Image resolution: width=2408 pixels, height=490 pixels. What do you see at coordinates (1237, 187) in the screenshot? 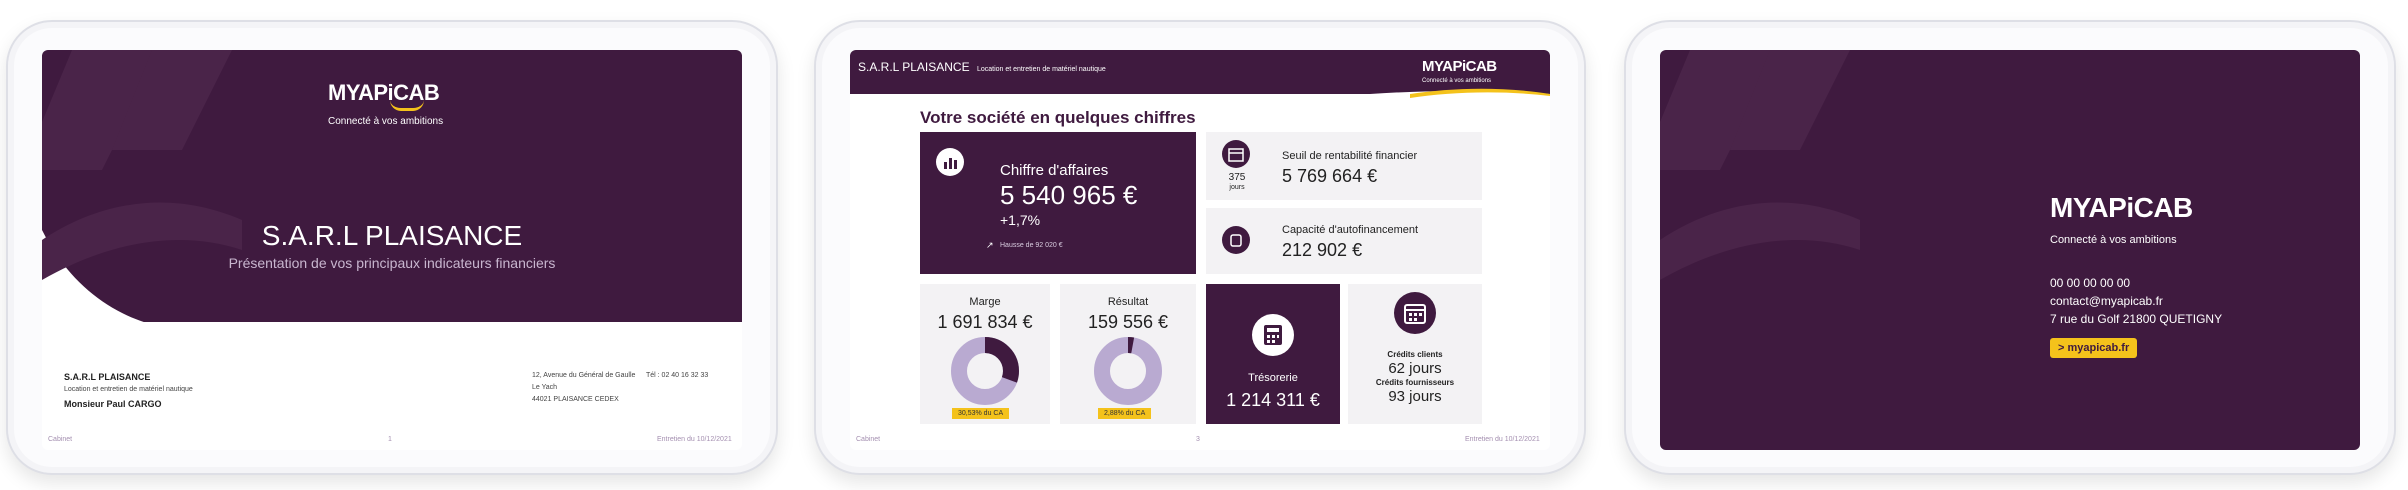
I see `seuil-days-unit: jours` at bounding box center [1237, 187].